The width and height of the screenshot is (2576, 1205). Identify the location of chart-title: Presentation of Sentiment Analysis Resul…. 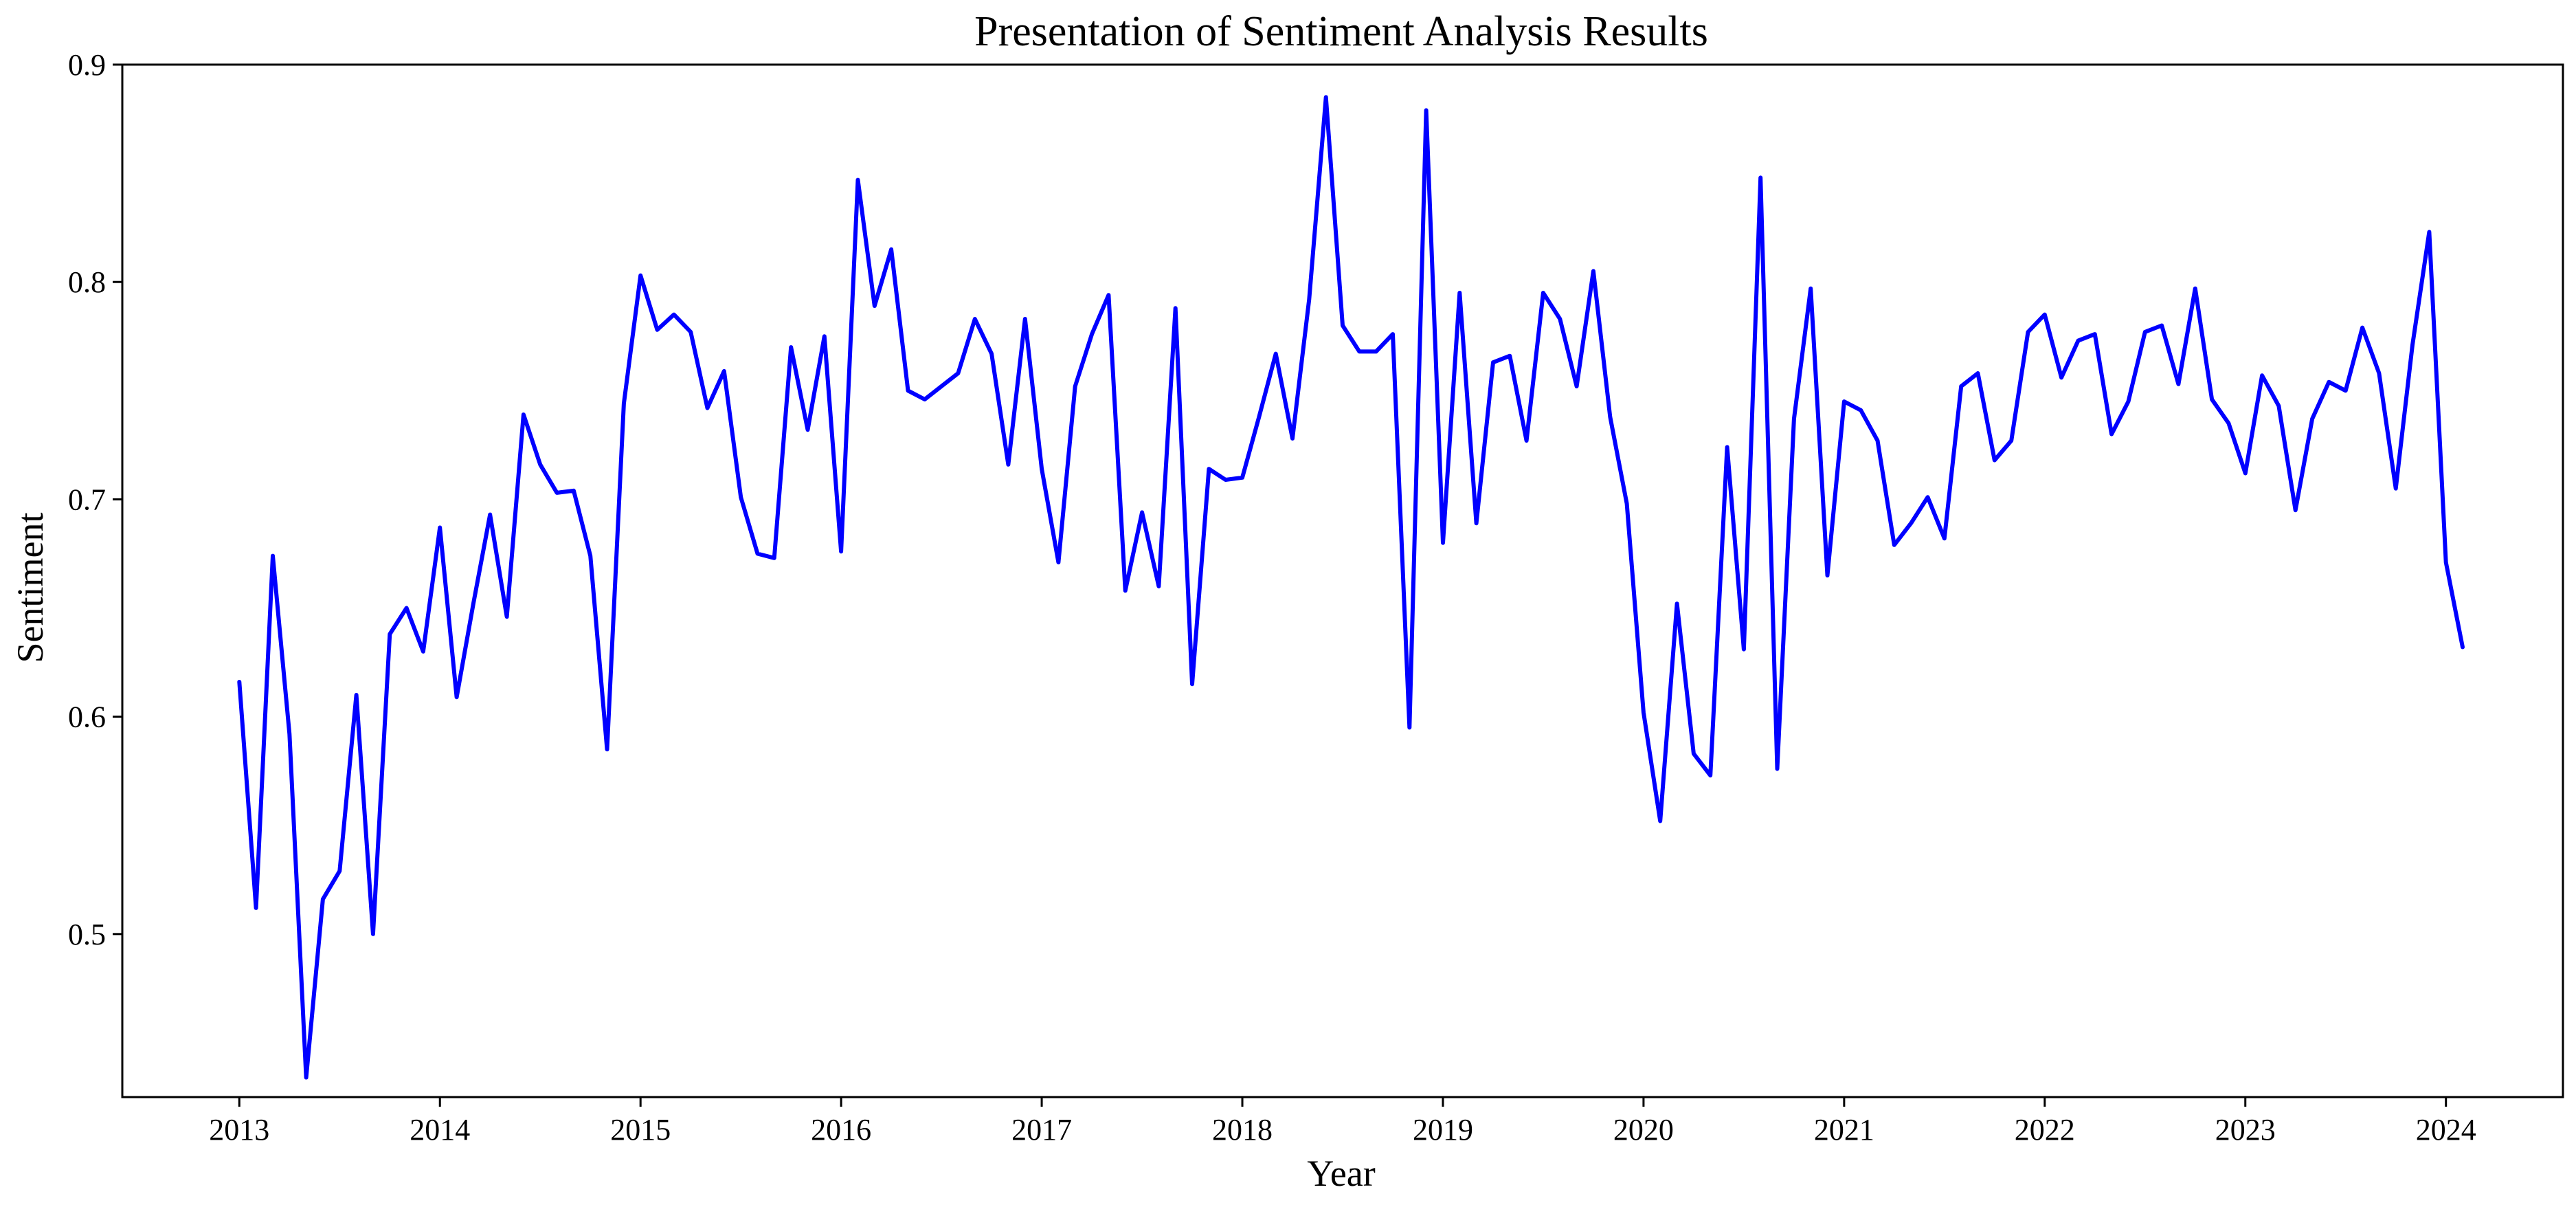
(1341, 31).